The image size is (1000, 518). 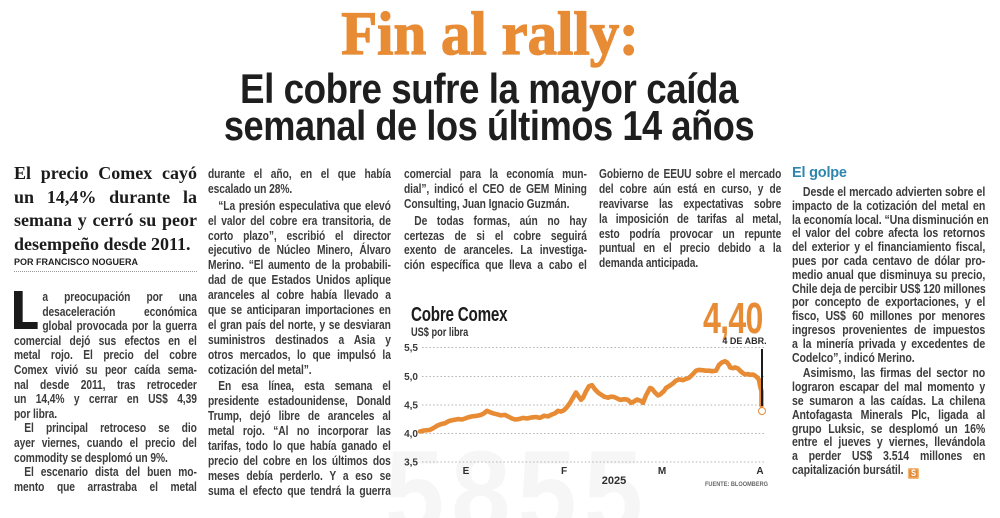 I want to click on svg-text: FUENTE: BLOOMBERG, so click(x=736, y=484).